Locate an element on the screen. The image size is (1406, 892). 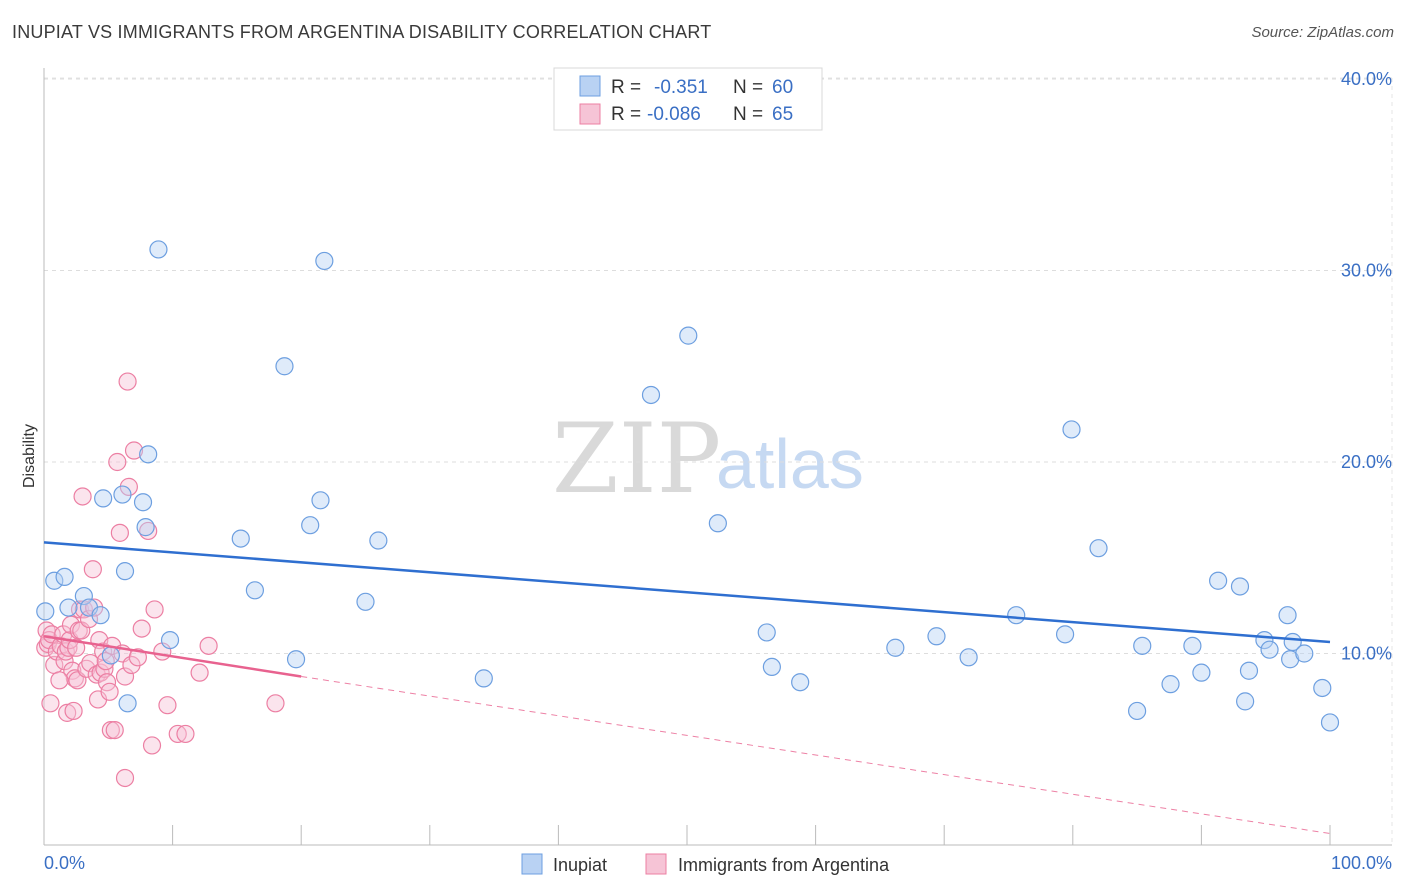
y-axis-label: Disability is located at coordinates (29, 456).